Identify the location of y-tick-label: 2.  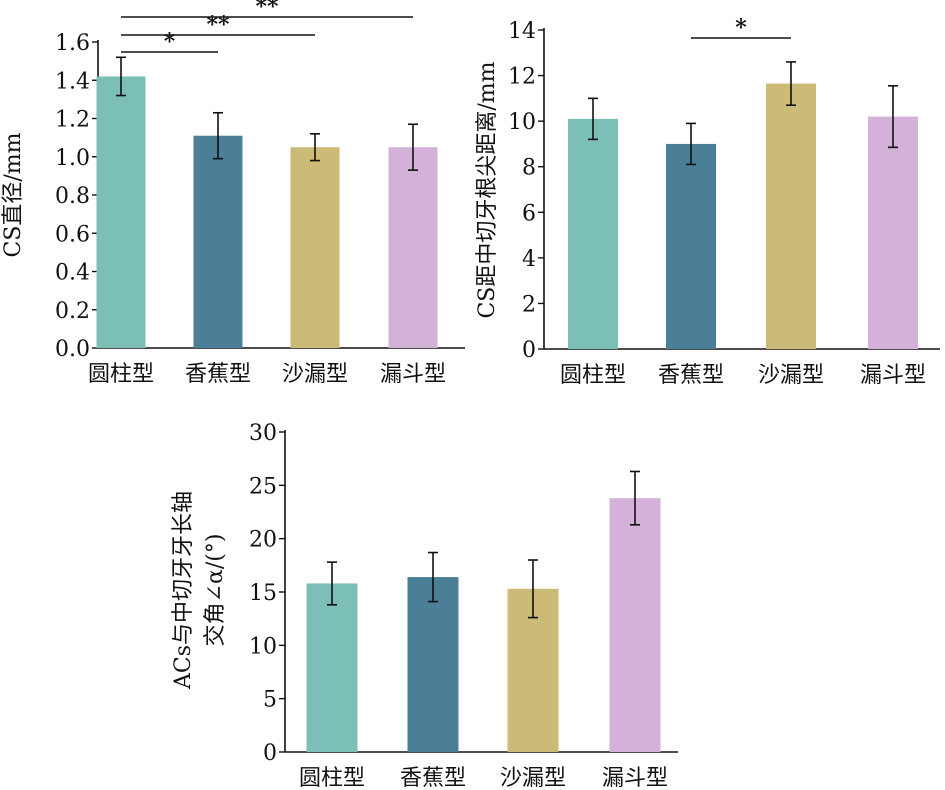
(529, 304).